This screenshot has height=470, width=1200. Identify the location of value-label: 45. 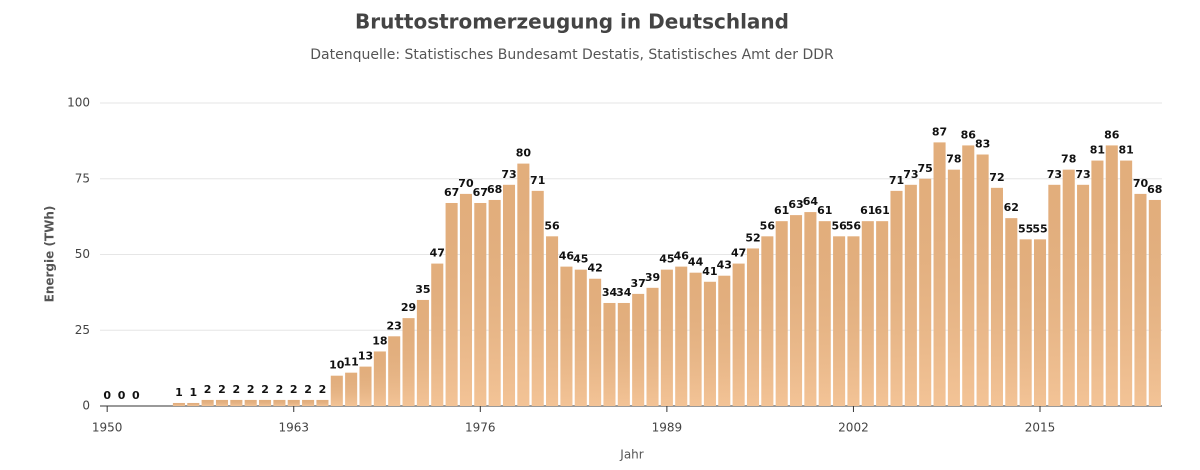
(666, 259).